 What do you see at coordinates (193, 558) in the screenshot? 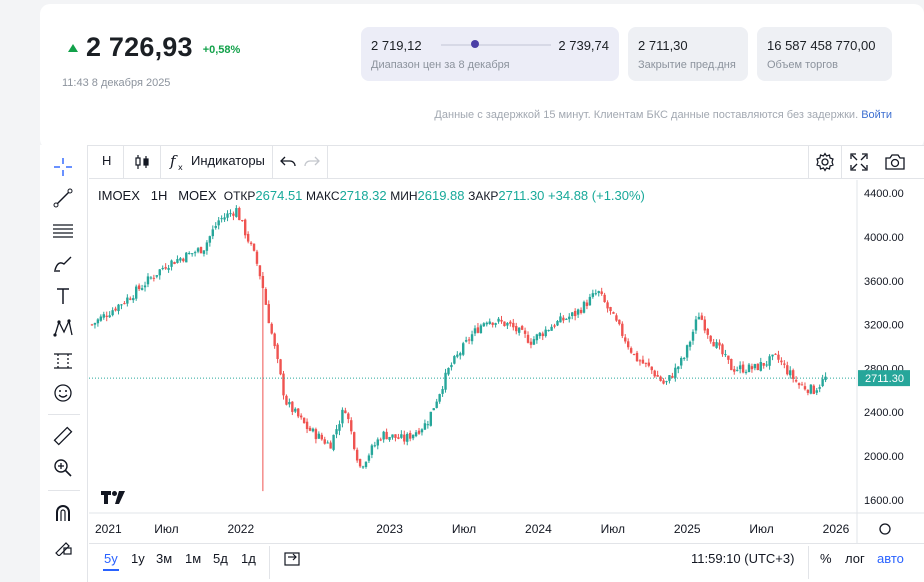
I see `range-1m: 1м` at bounding box center [193, 558].